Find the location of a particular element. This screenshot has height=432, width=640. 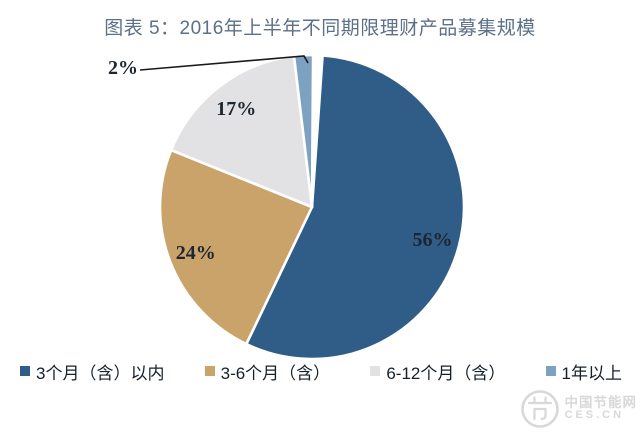

legend-item-1: 3个月（含）以内 is located at coordinates (92, 371).